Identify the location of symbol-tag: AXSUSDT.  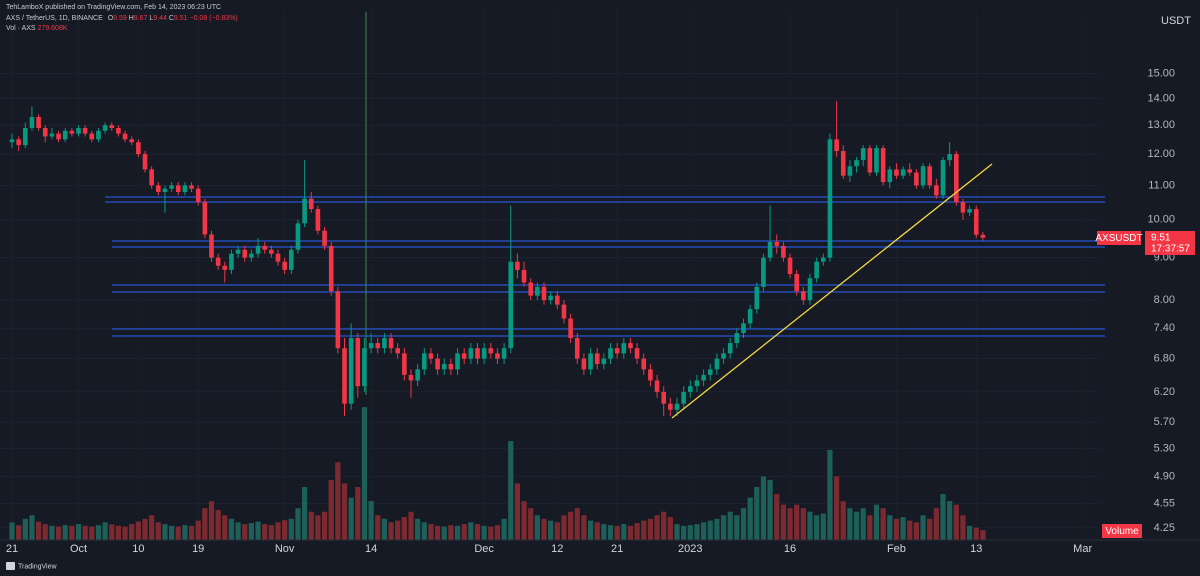
(1118, 238).